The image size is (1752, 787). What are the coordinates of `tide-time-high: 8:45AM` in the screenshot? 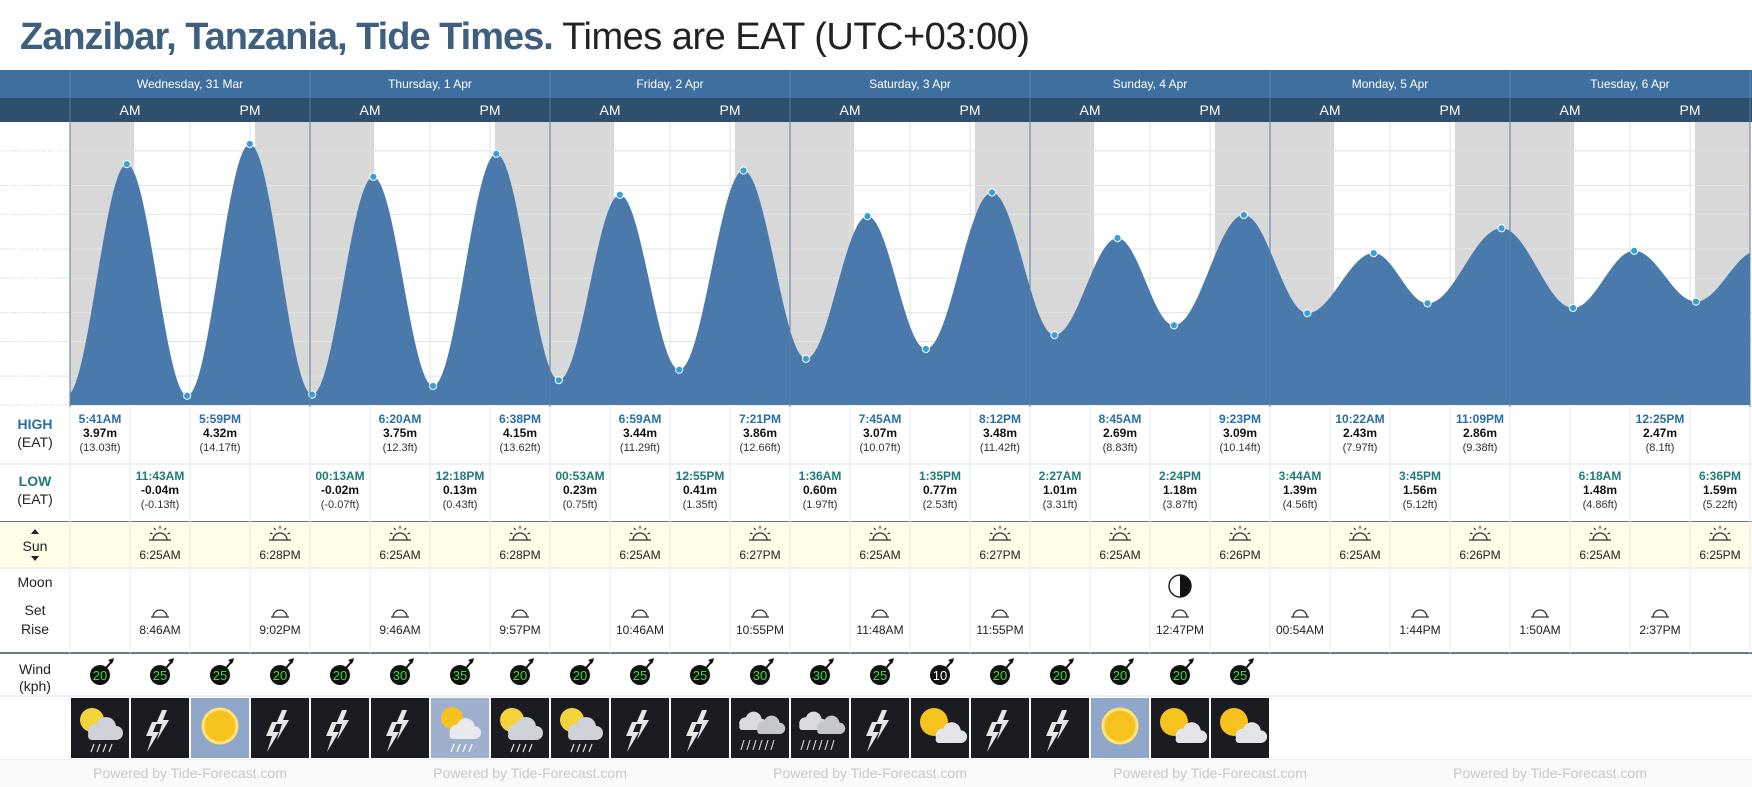 It's located at (1120, 419).